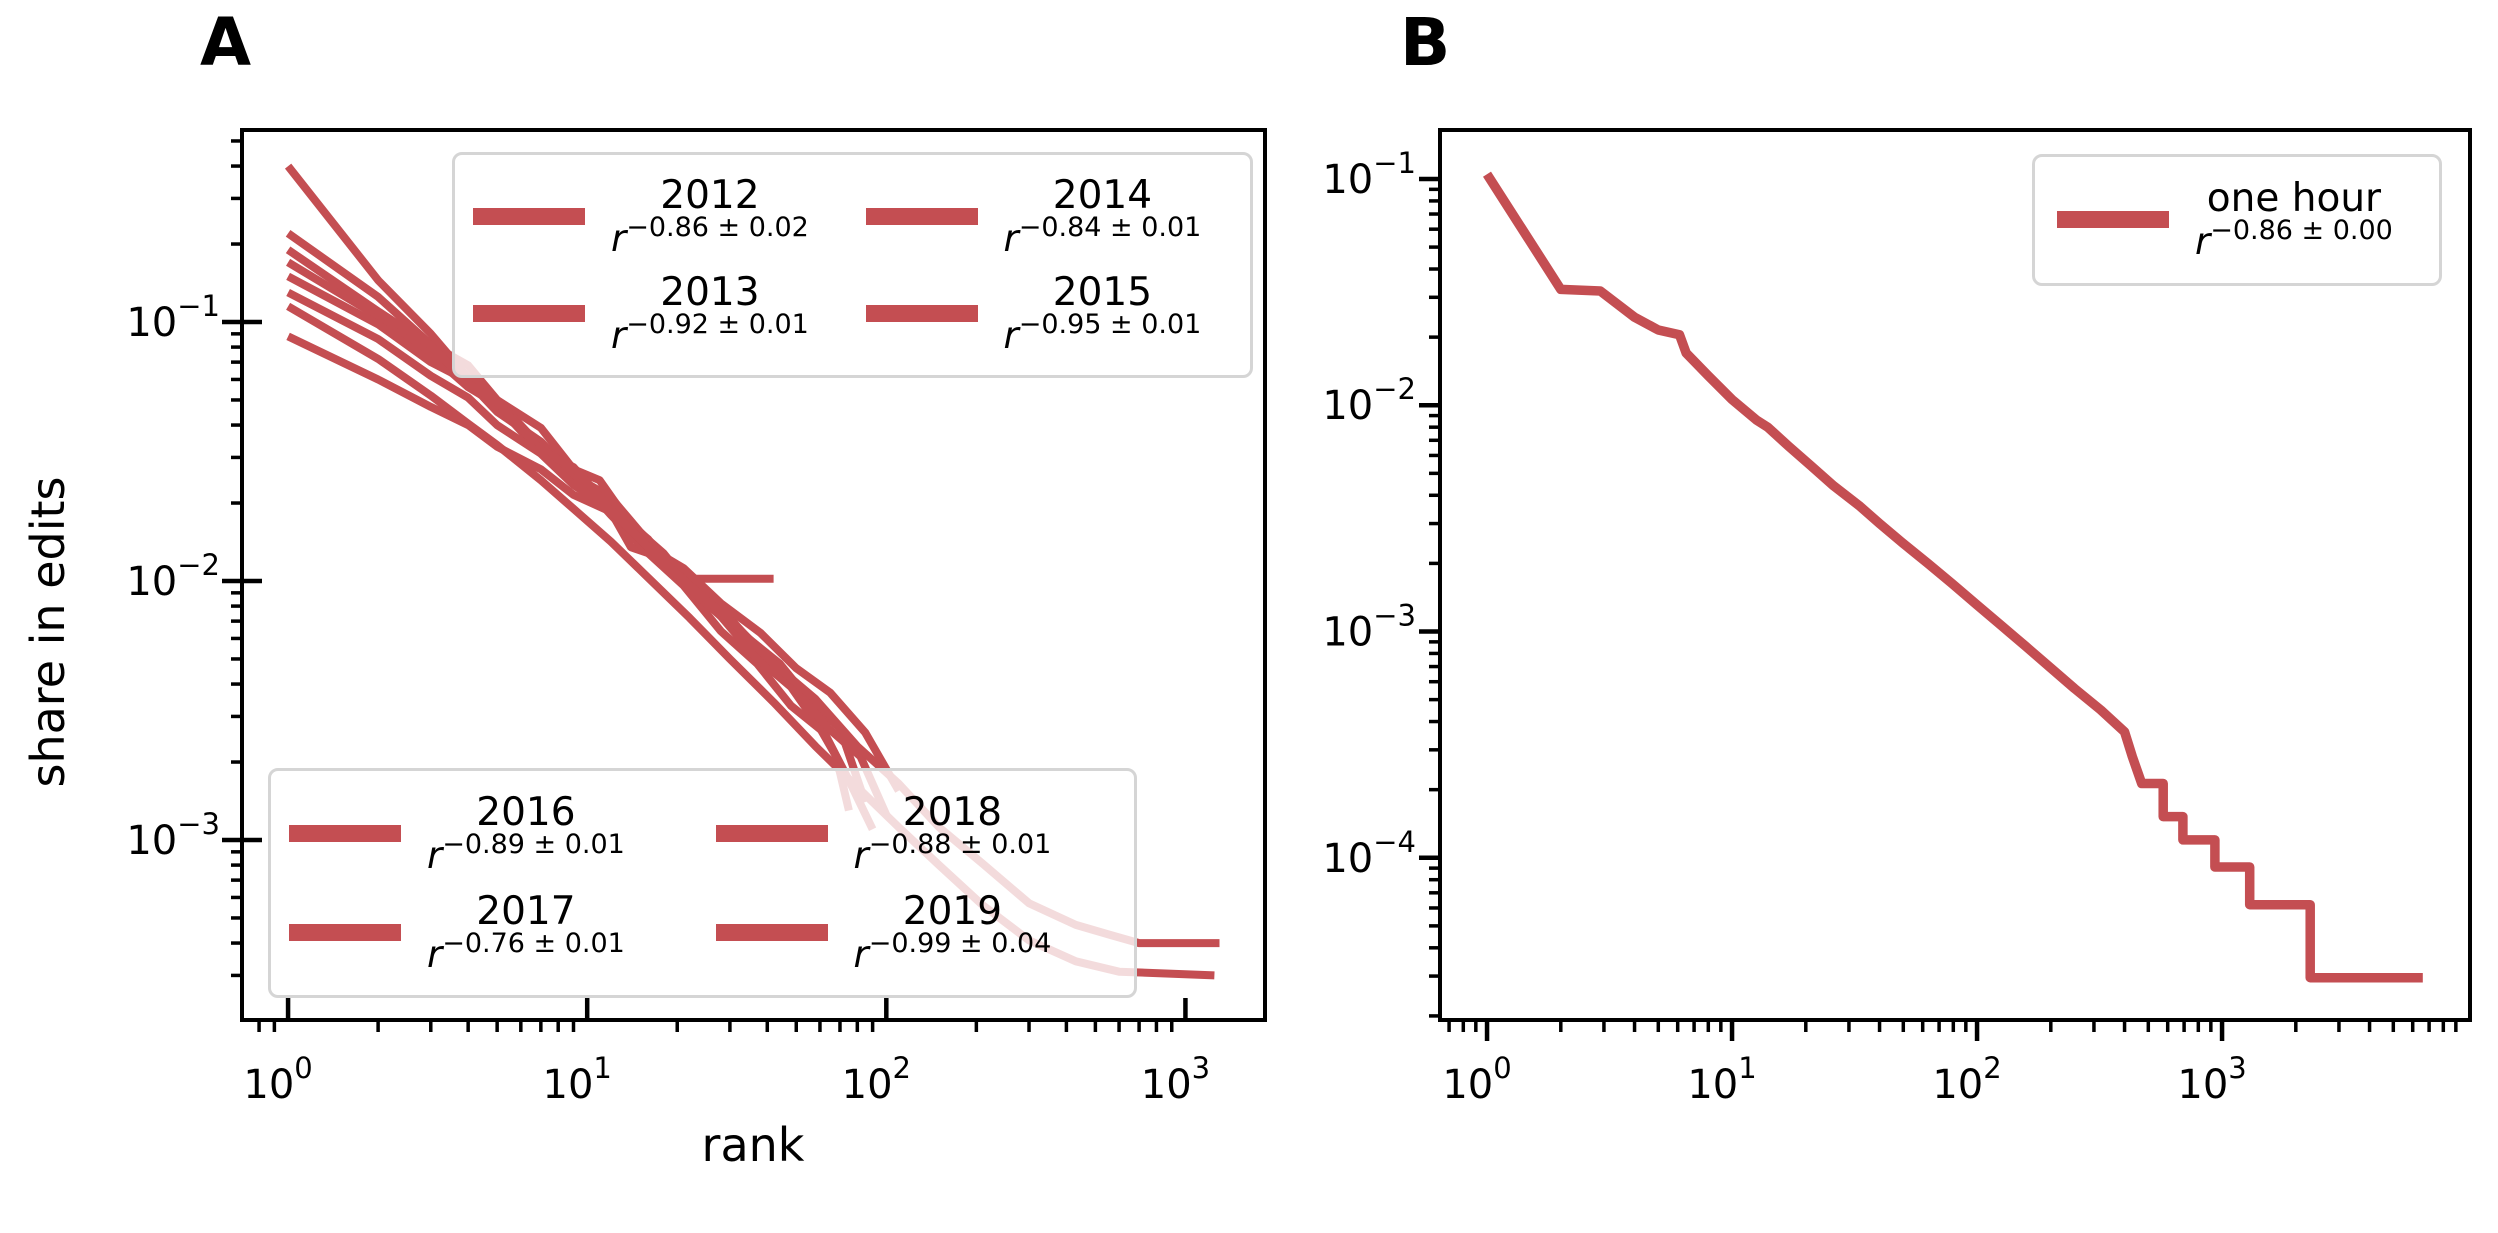 The image size is (2498, 1233). Describe the element at coordinates (2294, 239) in the screenshot. I see `legend-fit-one-hour: r−0.86 ± 0.00` at that location.